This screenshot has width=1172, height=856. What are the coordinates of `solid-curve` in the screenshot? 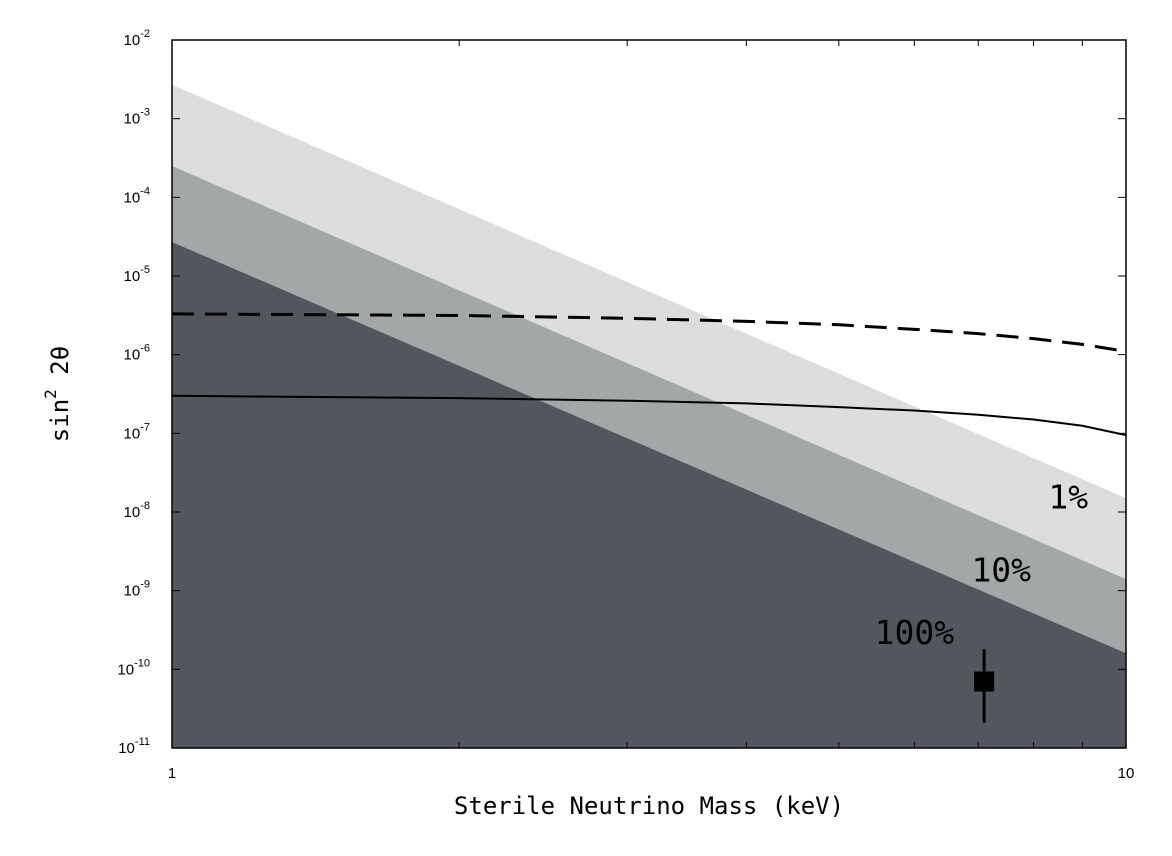 It's located at (649, 415).